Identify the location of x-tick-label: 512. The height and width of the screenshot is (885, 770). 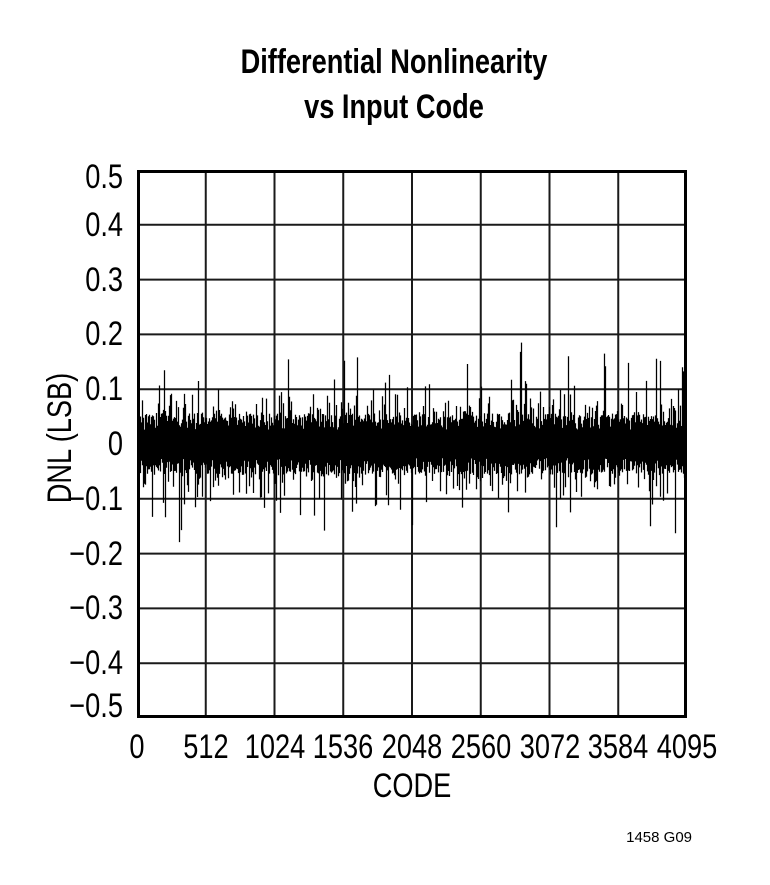
(206, 747).